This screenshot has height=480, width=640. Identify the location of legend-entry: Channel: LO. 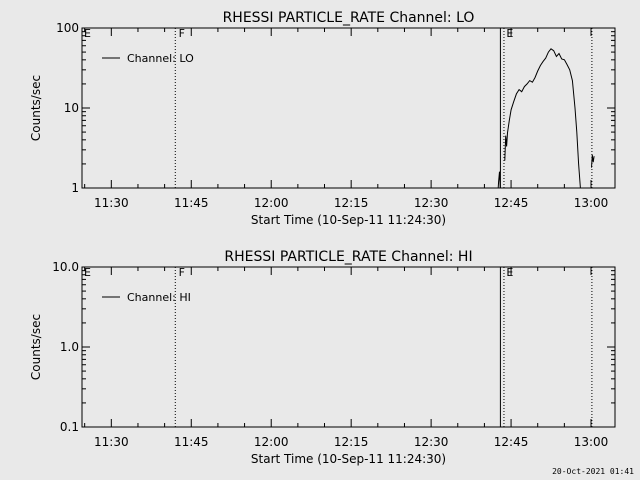
(160, 58).